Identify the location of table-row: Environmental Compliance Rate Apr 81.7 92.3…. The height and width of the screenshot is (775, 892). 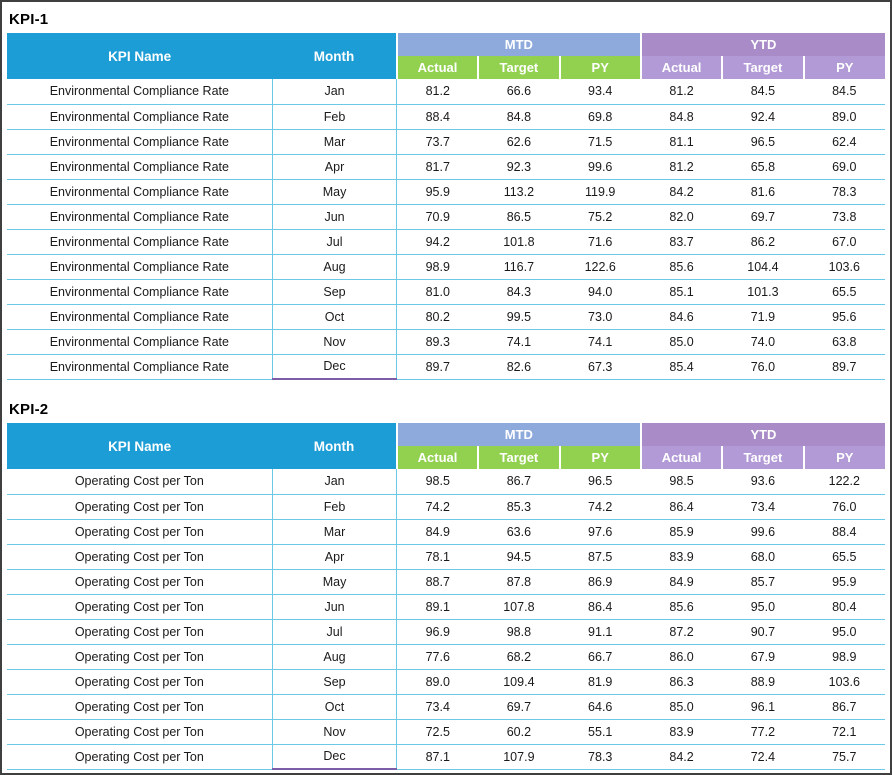
(446, 167).